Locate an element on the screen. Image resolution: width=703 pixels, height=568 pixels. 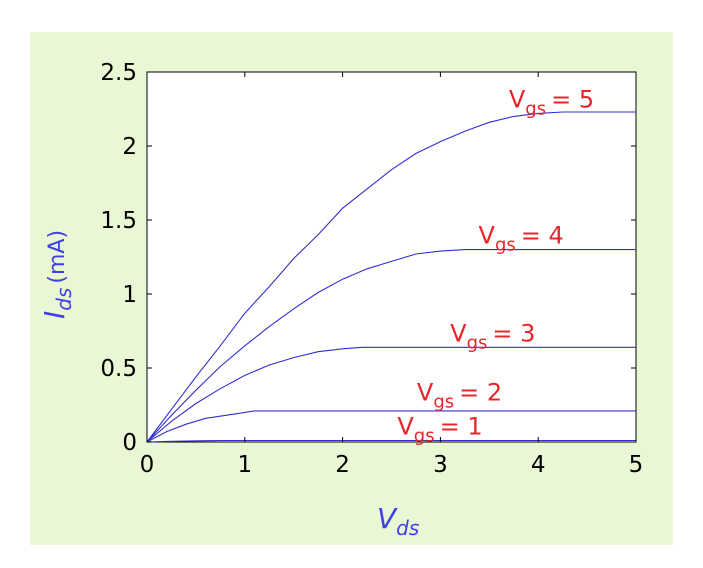
y-tick-label: 2.5 is located at coordinates (118, 73).